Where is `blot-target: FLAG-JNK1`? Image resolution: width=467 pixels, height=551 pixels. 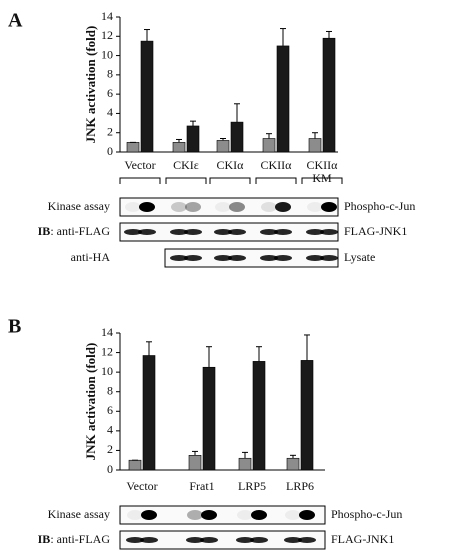
blot-target: FLAG-JNK1 is located at coordinates (362, 539).